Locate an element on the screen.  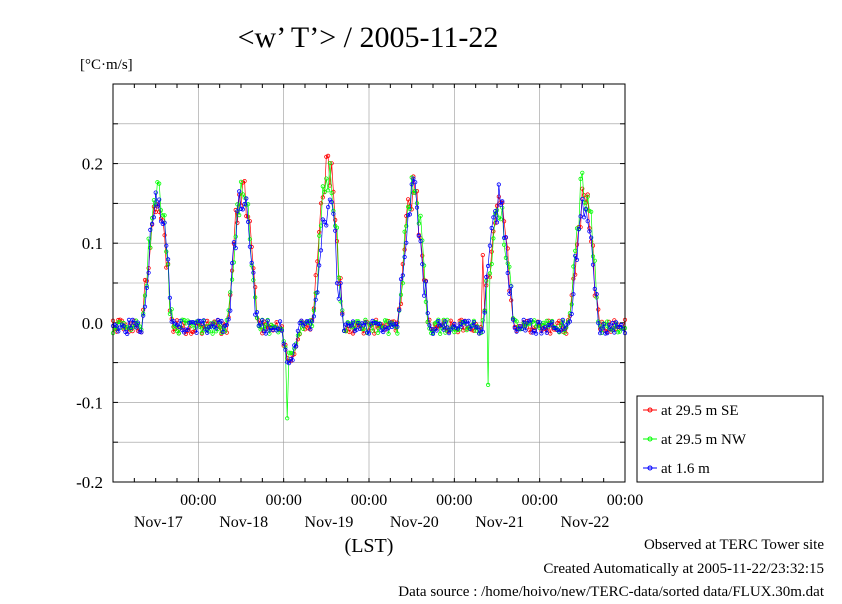
x-tick-time-label: 00:00 is located at coordinates (198, 500).